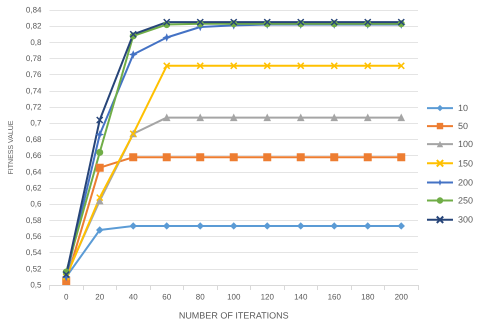 The width and height of the screenshot is (480, 329). I want to click on y-tick-label: 0,74, so click(34, 91).